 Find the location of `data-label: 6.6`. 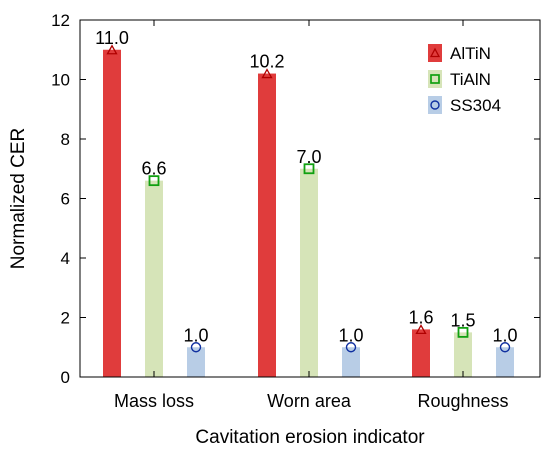

data-label: 6.6 is located at coordinates (153, 169).